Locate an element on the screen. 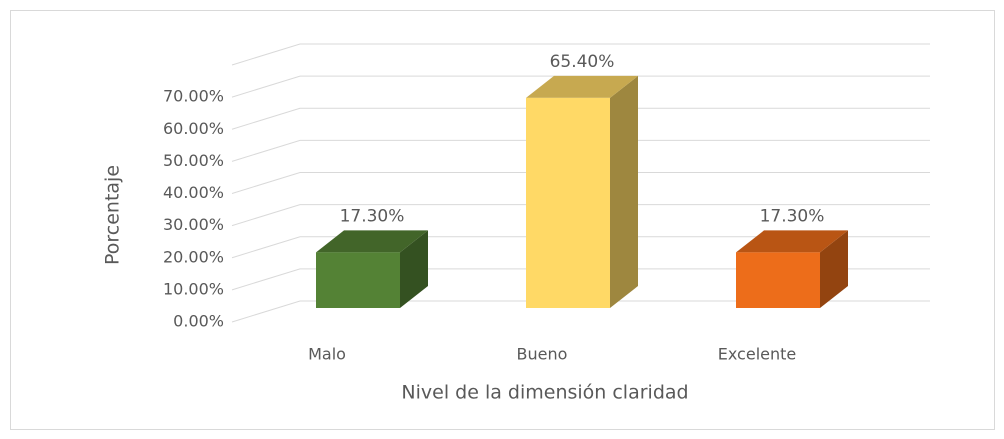 The width and height of the screenshot is (1004, 439). y-axis-title: Porcentaje is located at coordinates (113, 215).